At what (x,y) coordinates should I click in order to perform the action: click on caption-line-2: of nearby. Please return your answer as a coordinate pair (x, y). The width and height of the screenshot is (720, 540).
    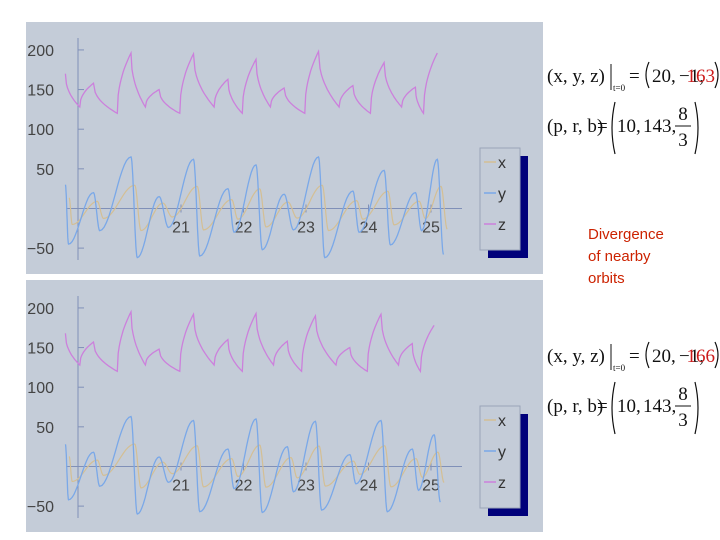
    Looking at the image, I should click on (619, 256).